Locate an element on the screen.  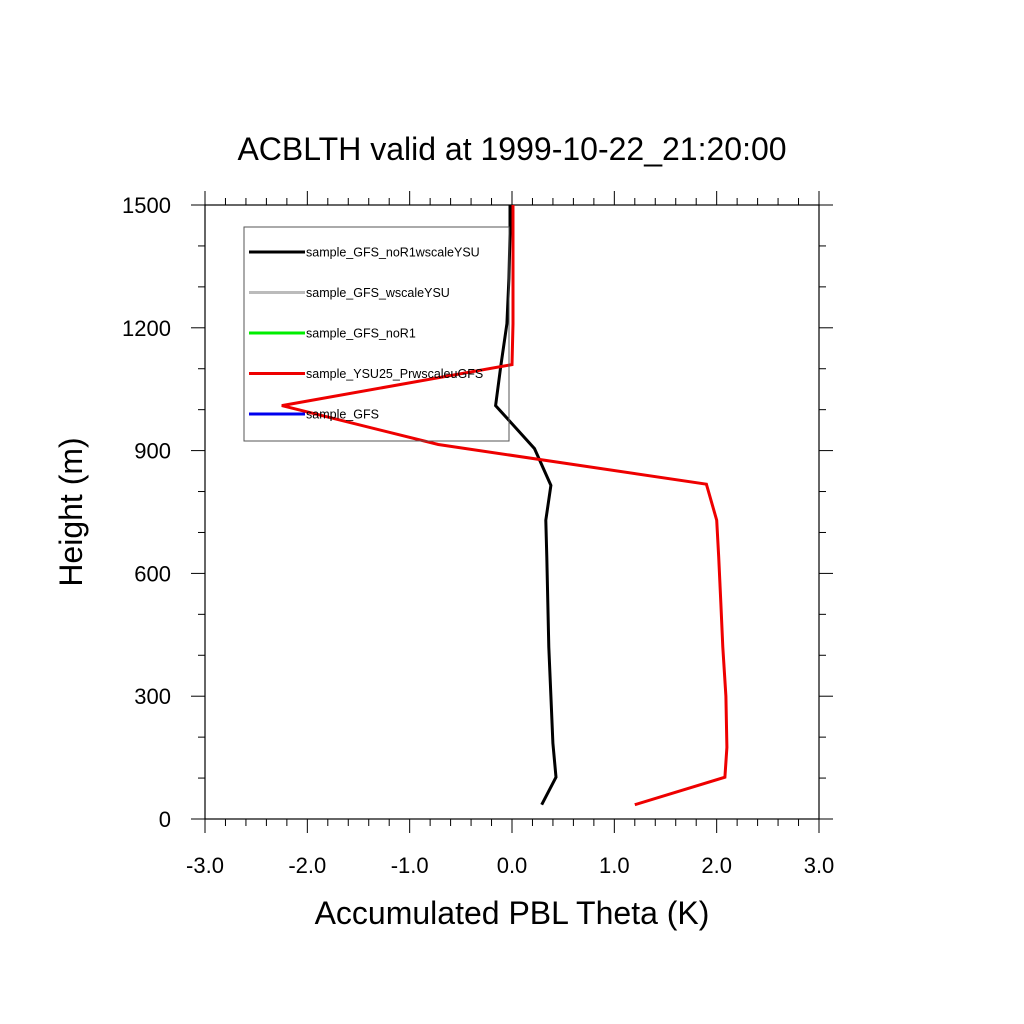
legend-box is located at coordinates (376, 334).